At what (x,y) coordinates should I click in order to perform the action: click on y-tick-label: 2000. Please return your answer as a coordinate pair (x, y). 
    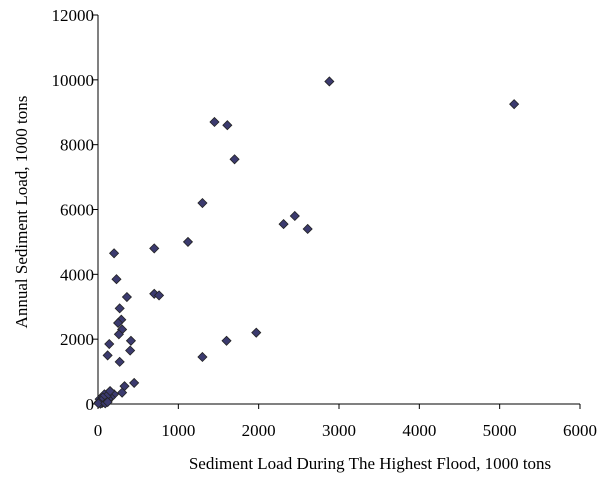
    Looking at the image, I should click on (77, 339).